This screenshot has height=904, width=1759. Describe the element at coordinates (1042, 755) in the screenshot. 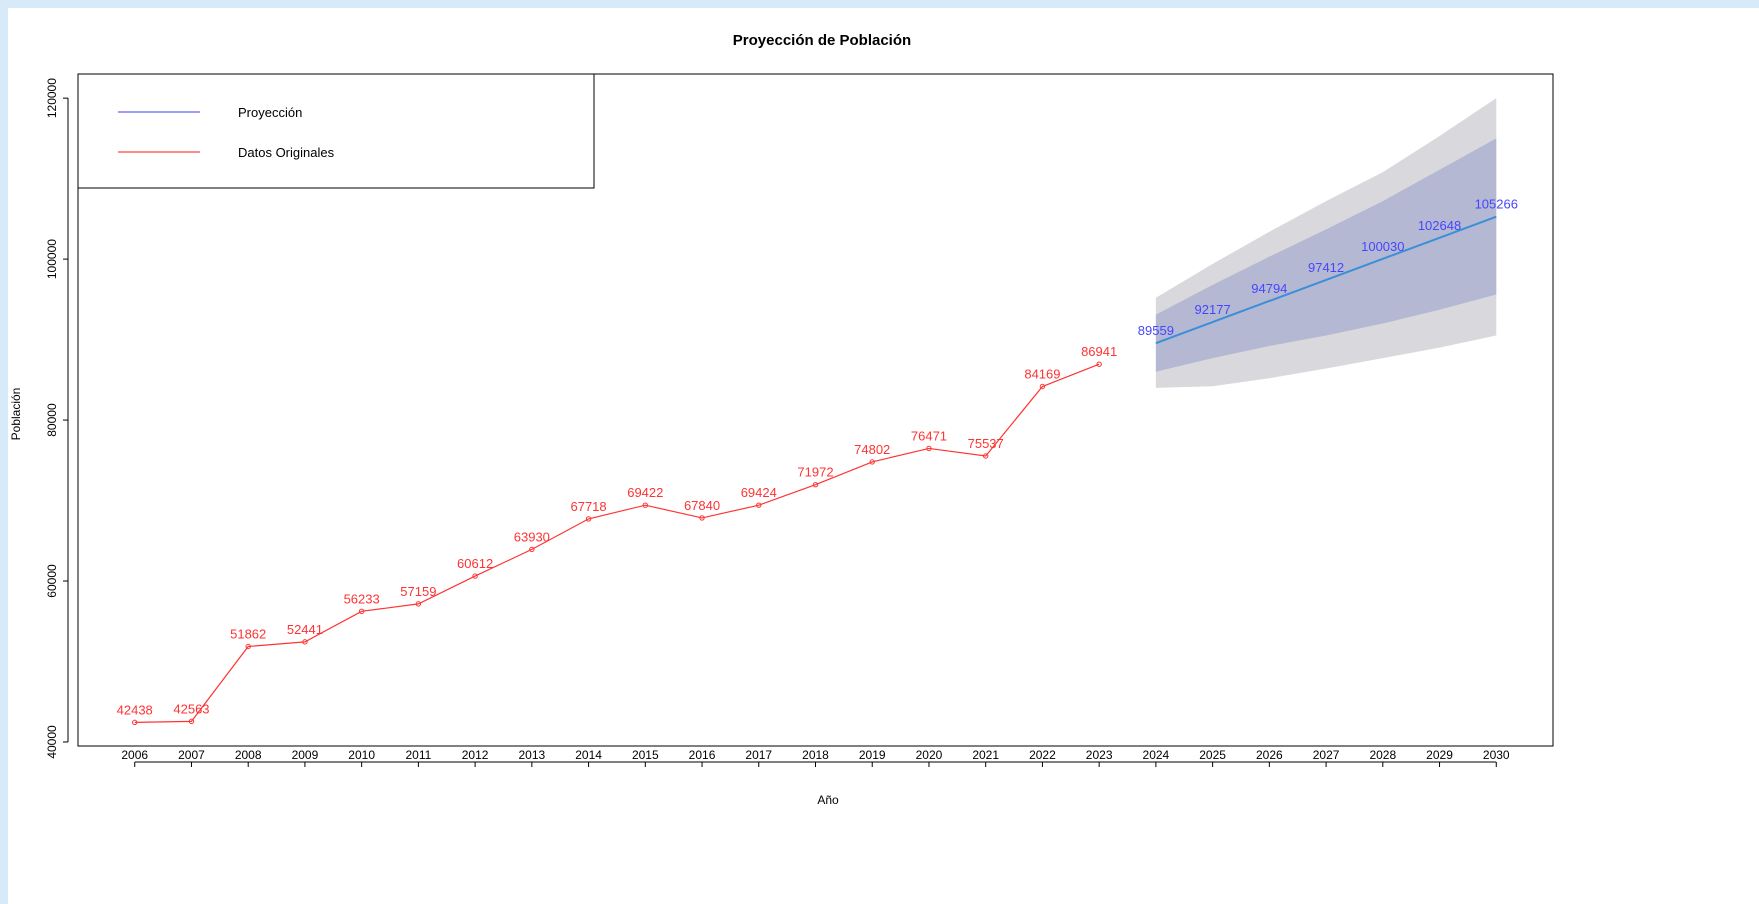

I see `x-tick-label: 2022` at that location.